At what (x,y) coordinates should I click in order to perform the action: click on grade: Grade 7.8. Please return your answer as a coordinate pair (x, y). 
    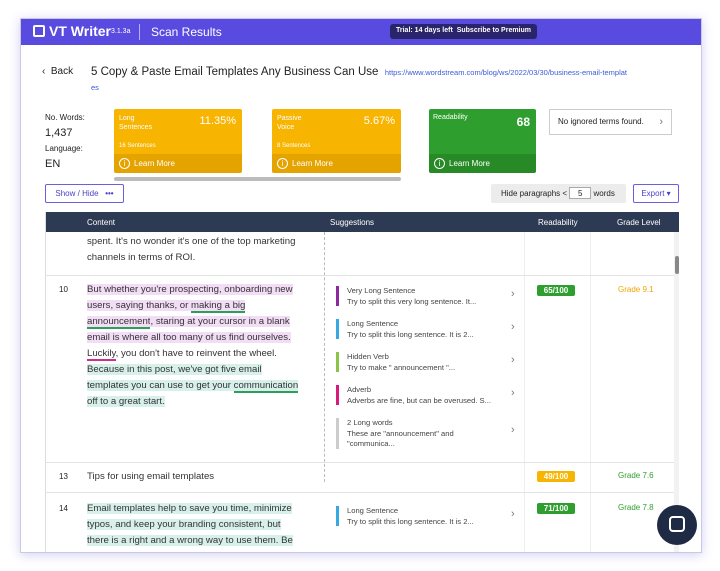
    Looking at the image, I should click on (636, 507).